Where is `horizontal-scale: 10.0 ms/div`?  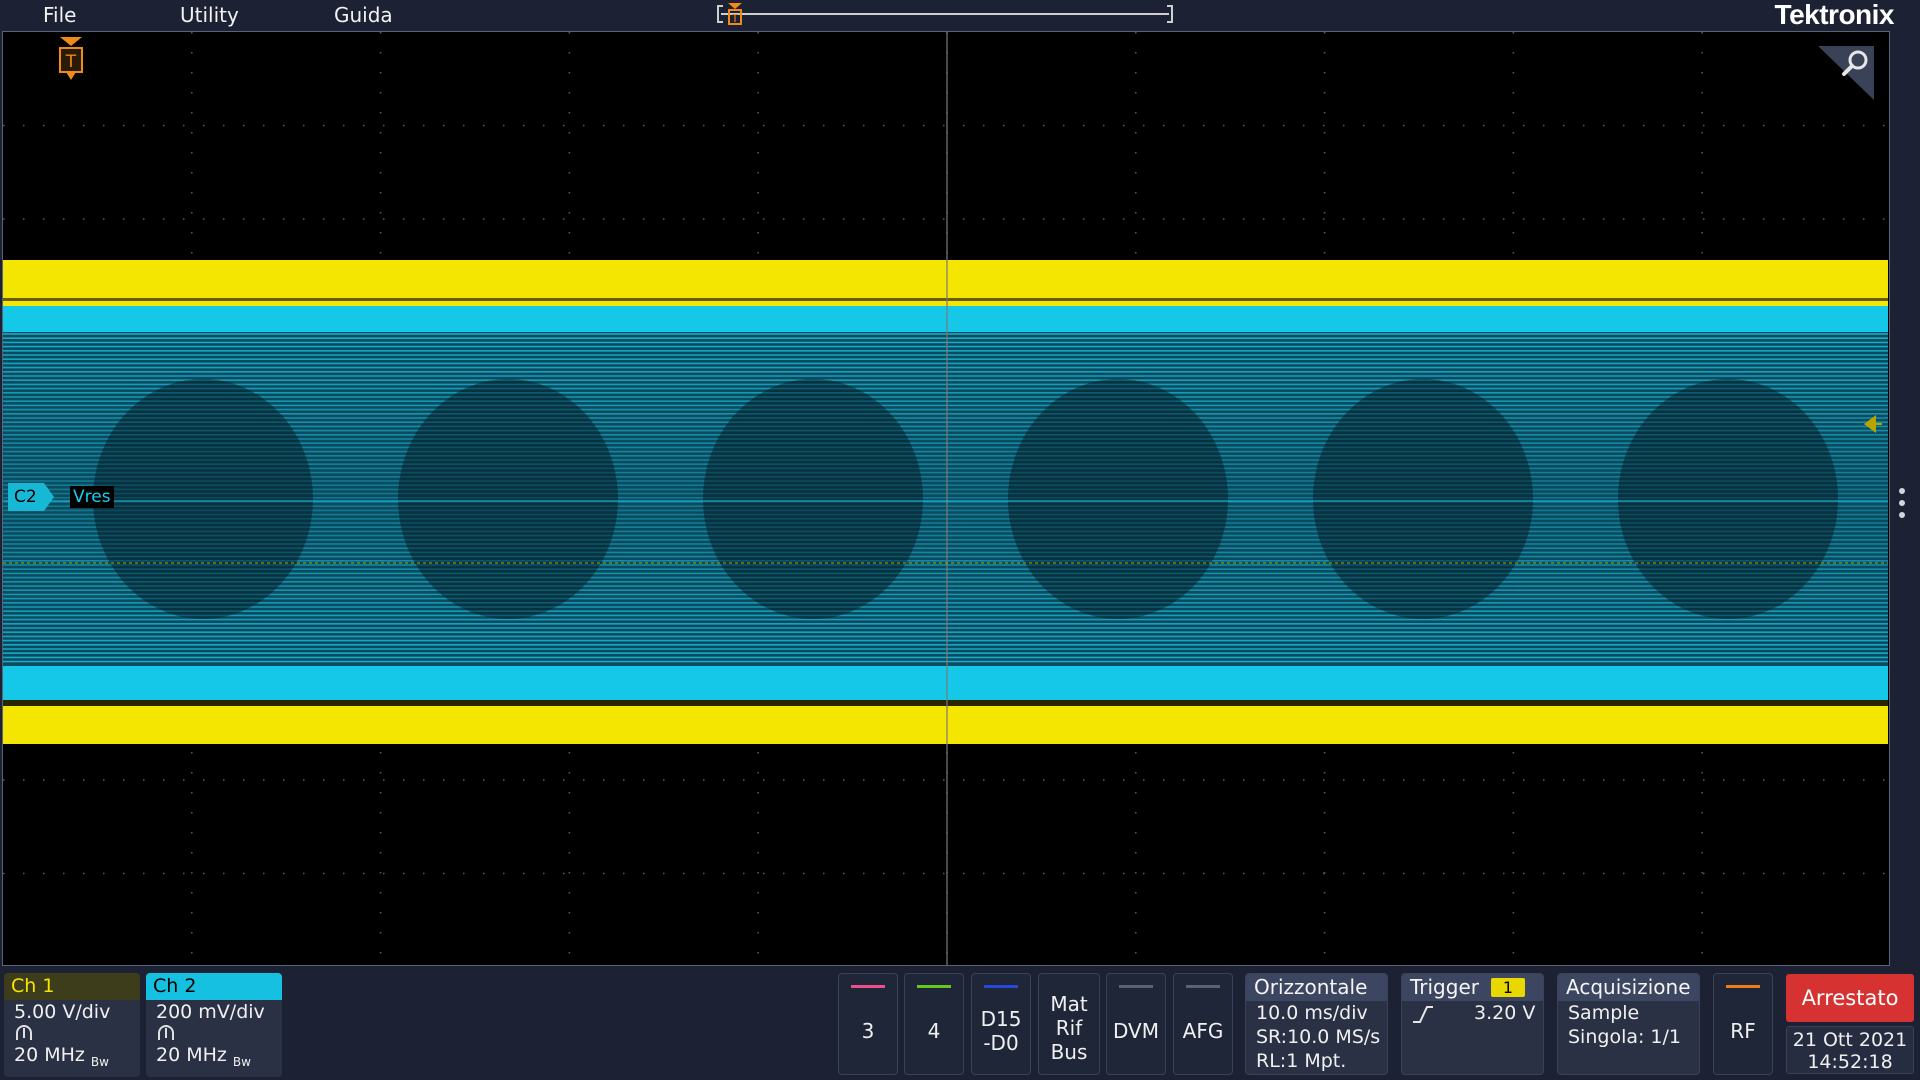
horizontal-scale: 10.0 ms/div is located at coordinates (1312, 1013).